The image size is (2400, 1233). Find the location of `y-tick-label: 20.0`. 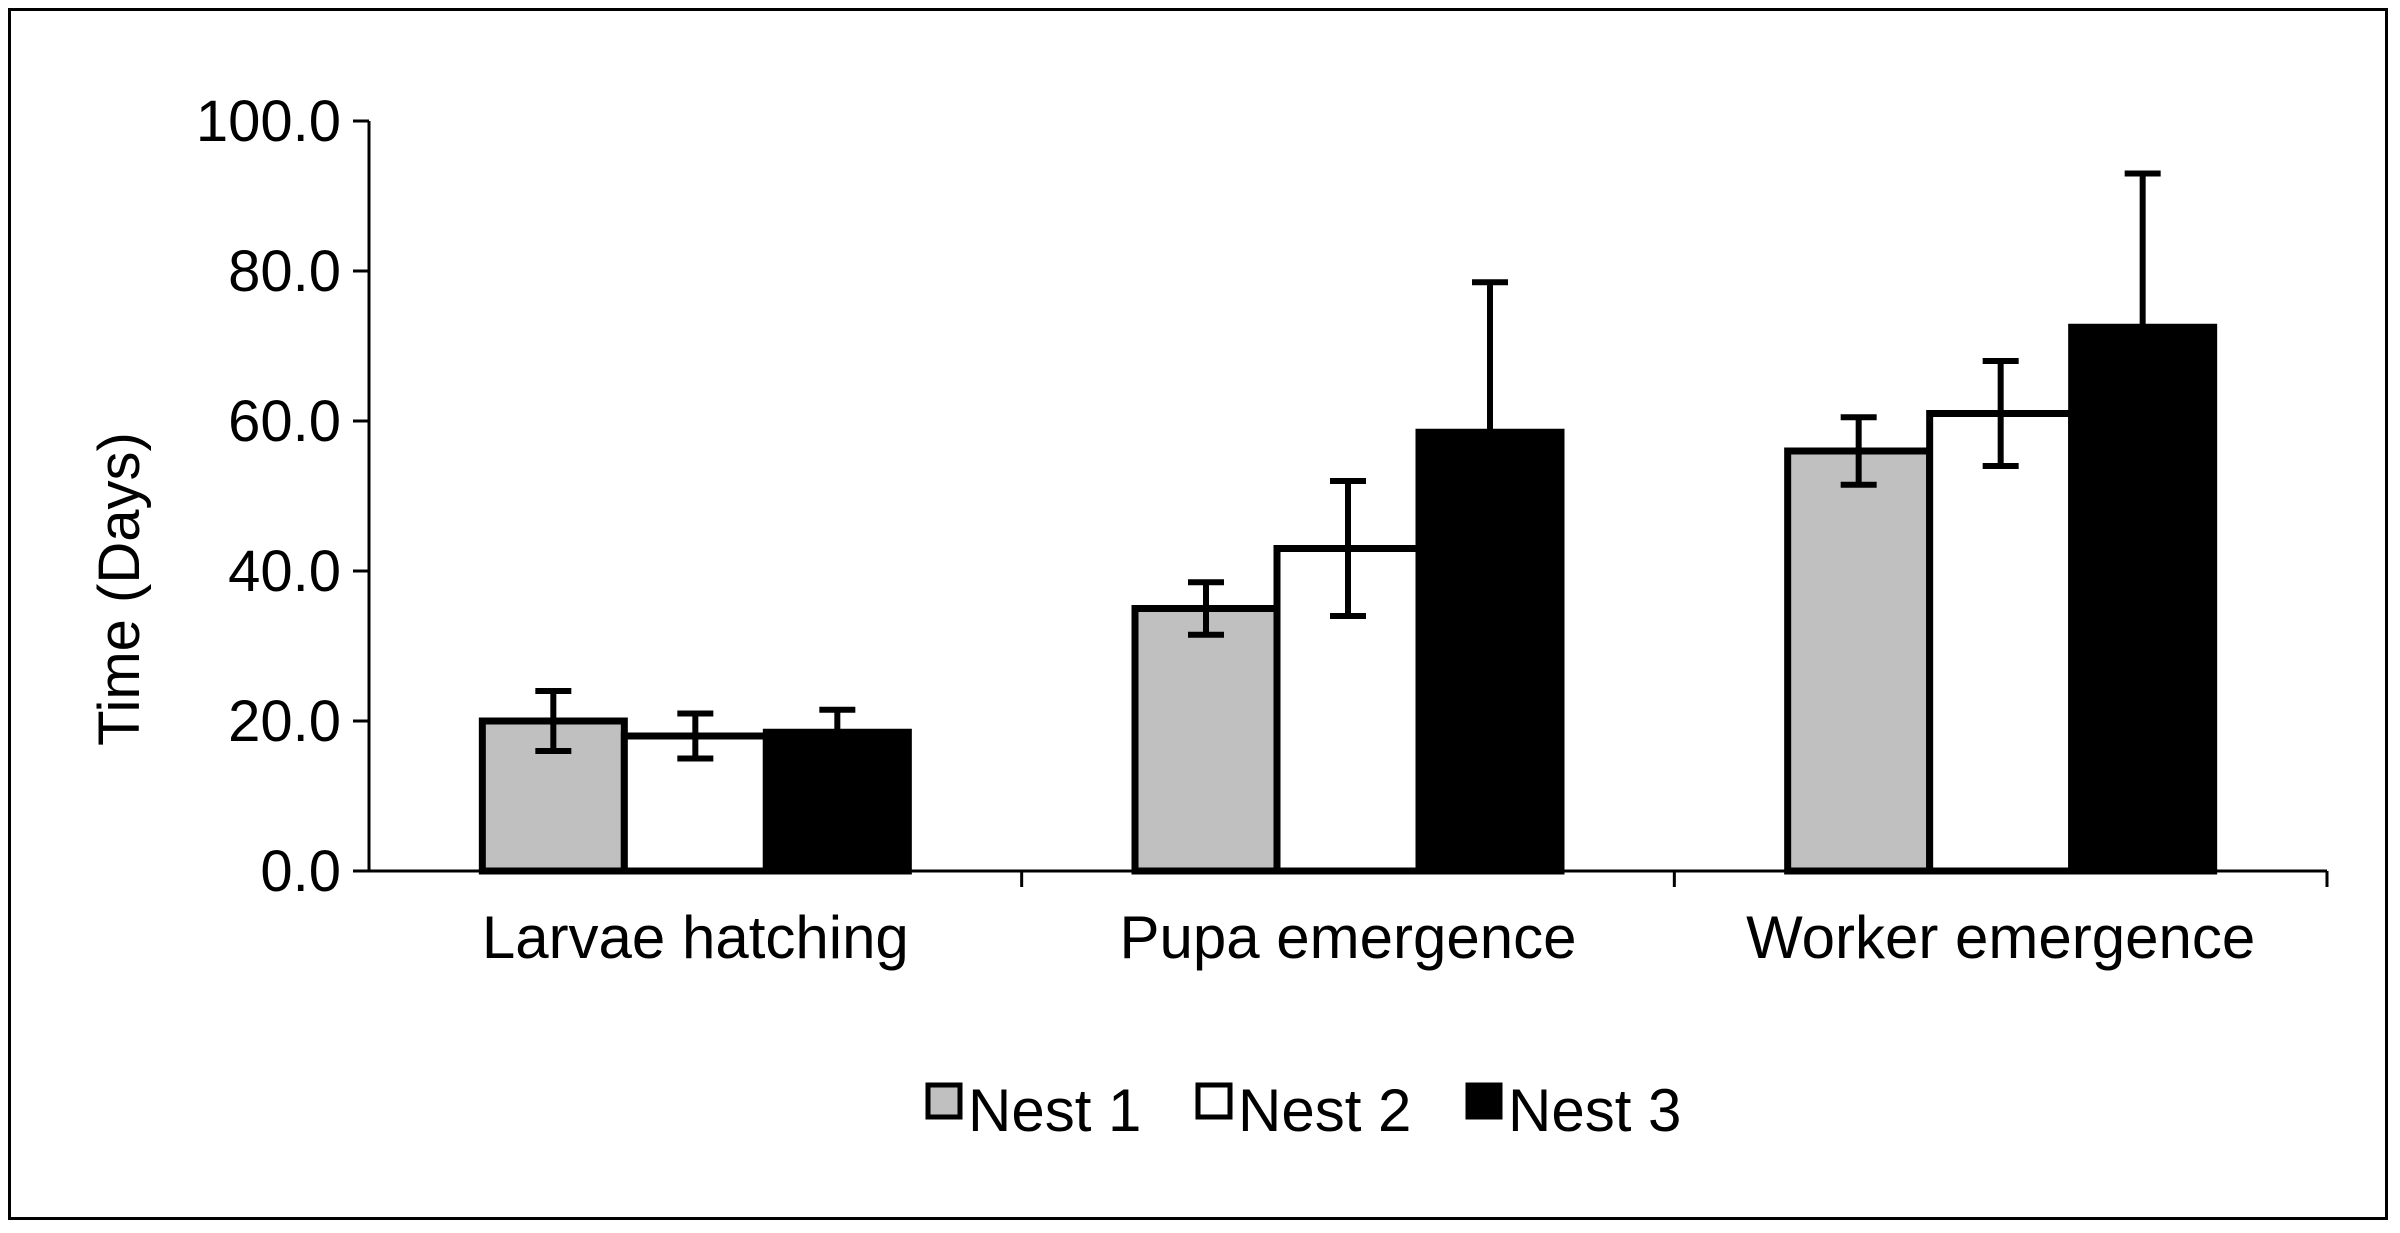

y-tick-label: 20.0 is located at coordinates (284, 721).